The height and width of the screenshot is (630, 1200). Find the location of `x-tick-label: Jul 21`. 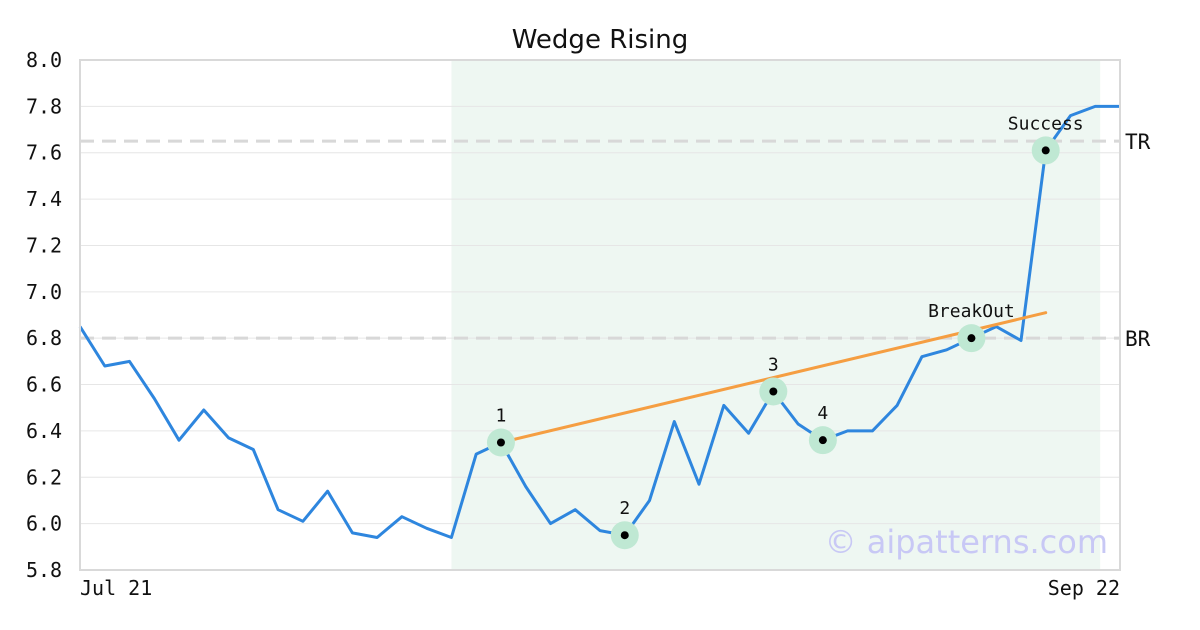

x-tick-label: Jul 21 is located at coordinates (116, 588).